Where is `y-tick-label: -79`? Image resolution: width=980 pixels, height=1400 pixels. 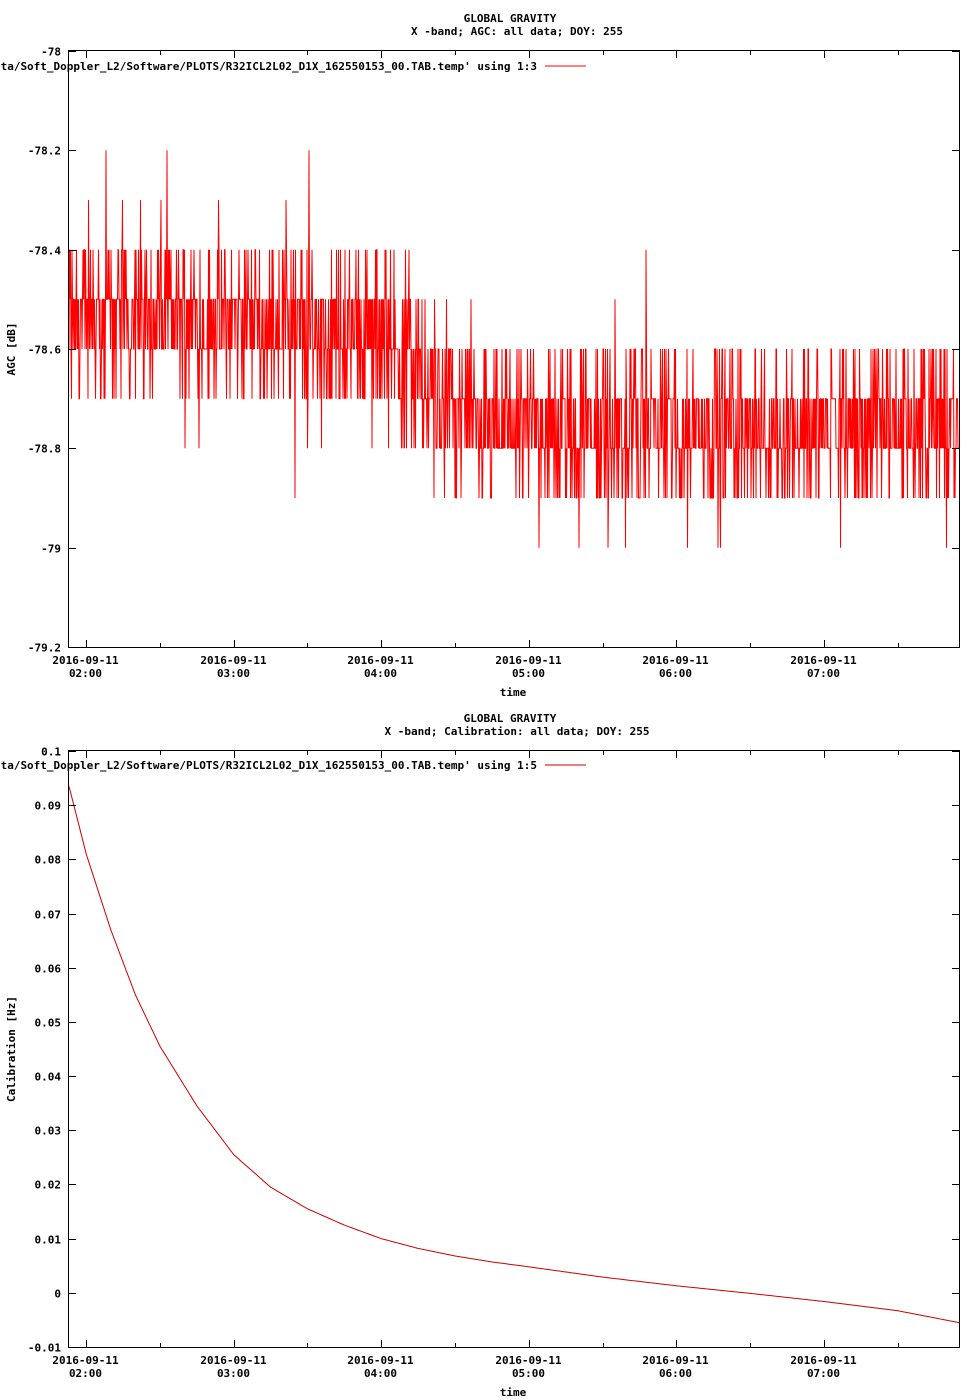
y-tick-label: -79 is located at coordinates (51, 549).